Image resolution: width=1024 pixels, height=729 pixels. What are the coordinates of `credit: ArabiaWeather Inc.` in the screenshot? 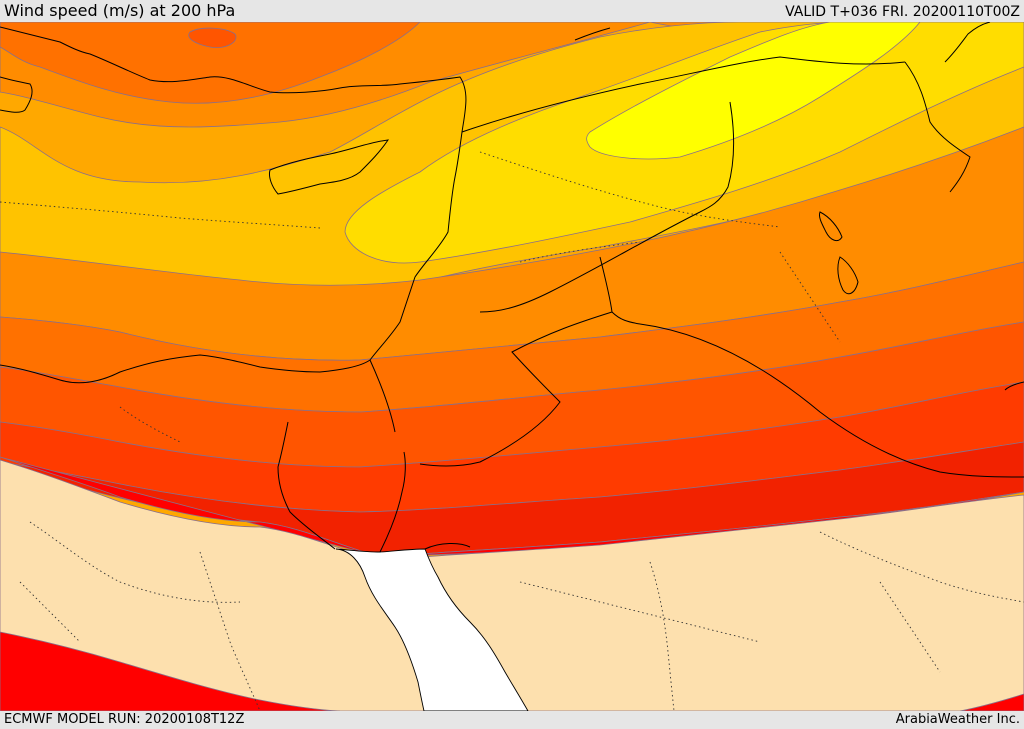 It's located at (957, 719).